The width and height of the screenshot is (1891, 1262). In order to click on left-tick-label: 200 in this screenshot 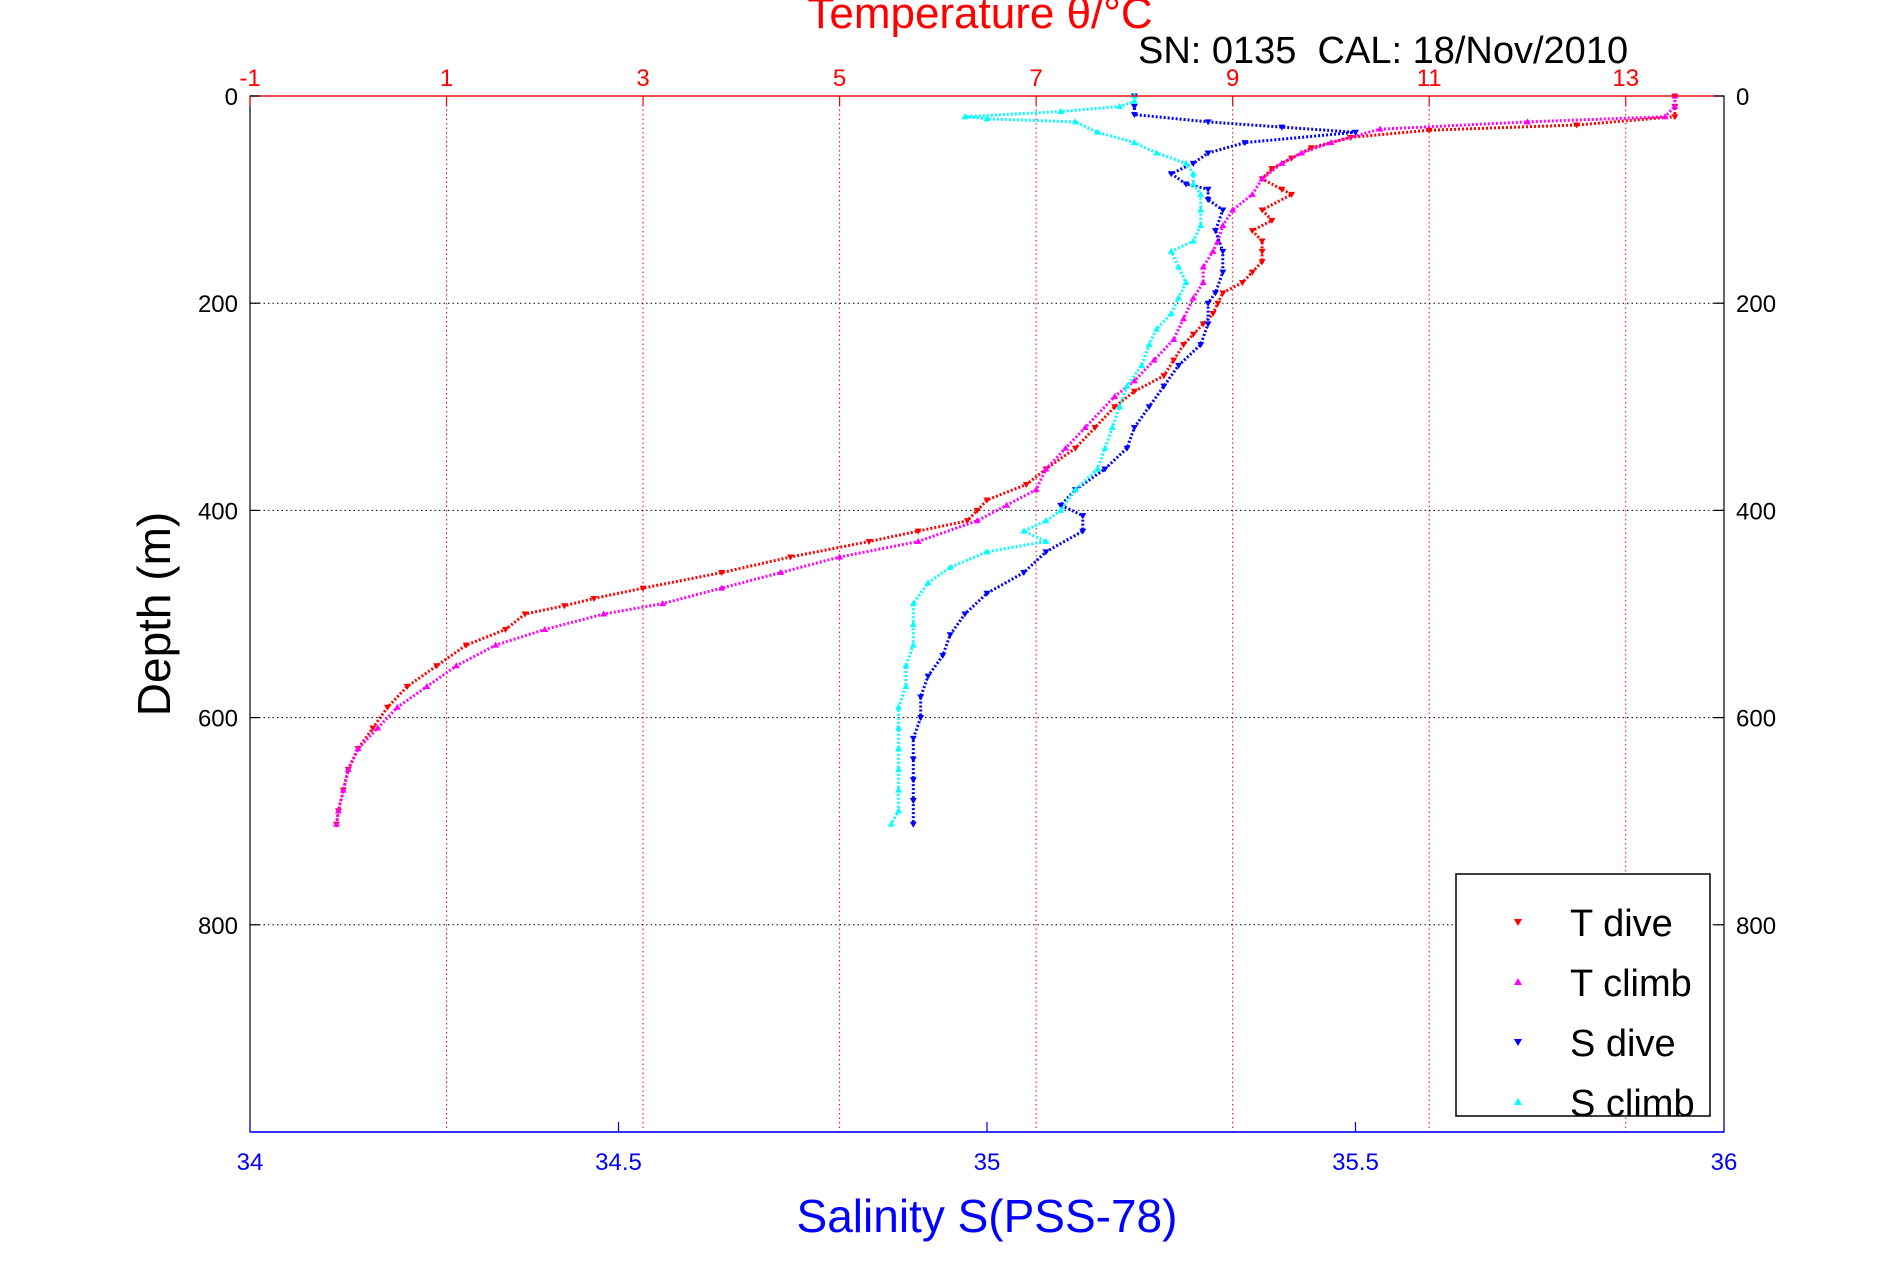, I will do `click(218, 304)`.